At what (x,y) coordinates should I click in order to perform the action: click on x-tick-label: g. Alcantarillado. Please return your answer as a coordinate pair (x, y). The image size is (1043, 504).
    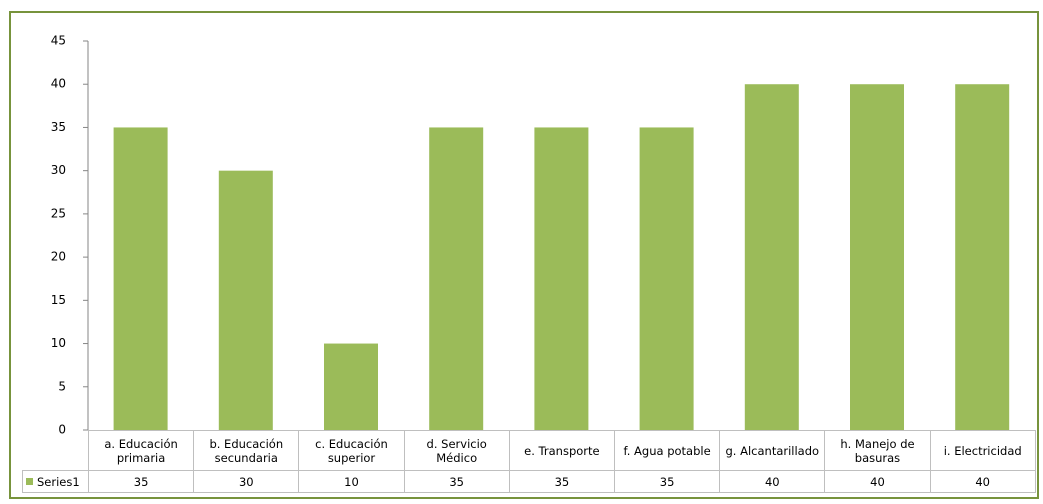
    Looking at the image, I should click on (772, 450).